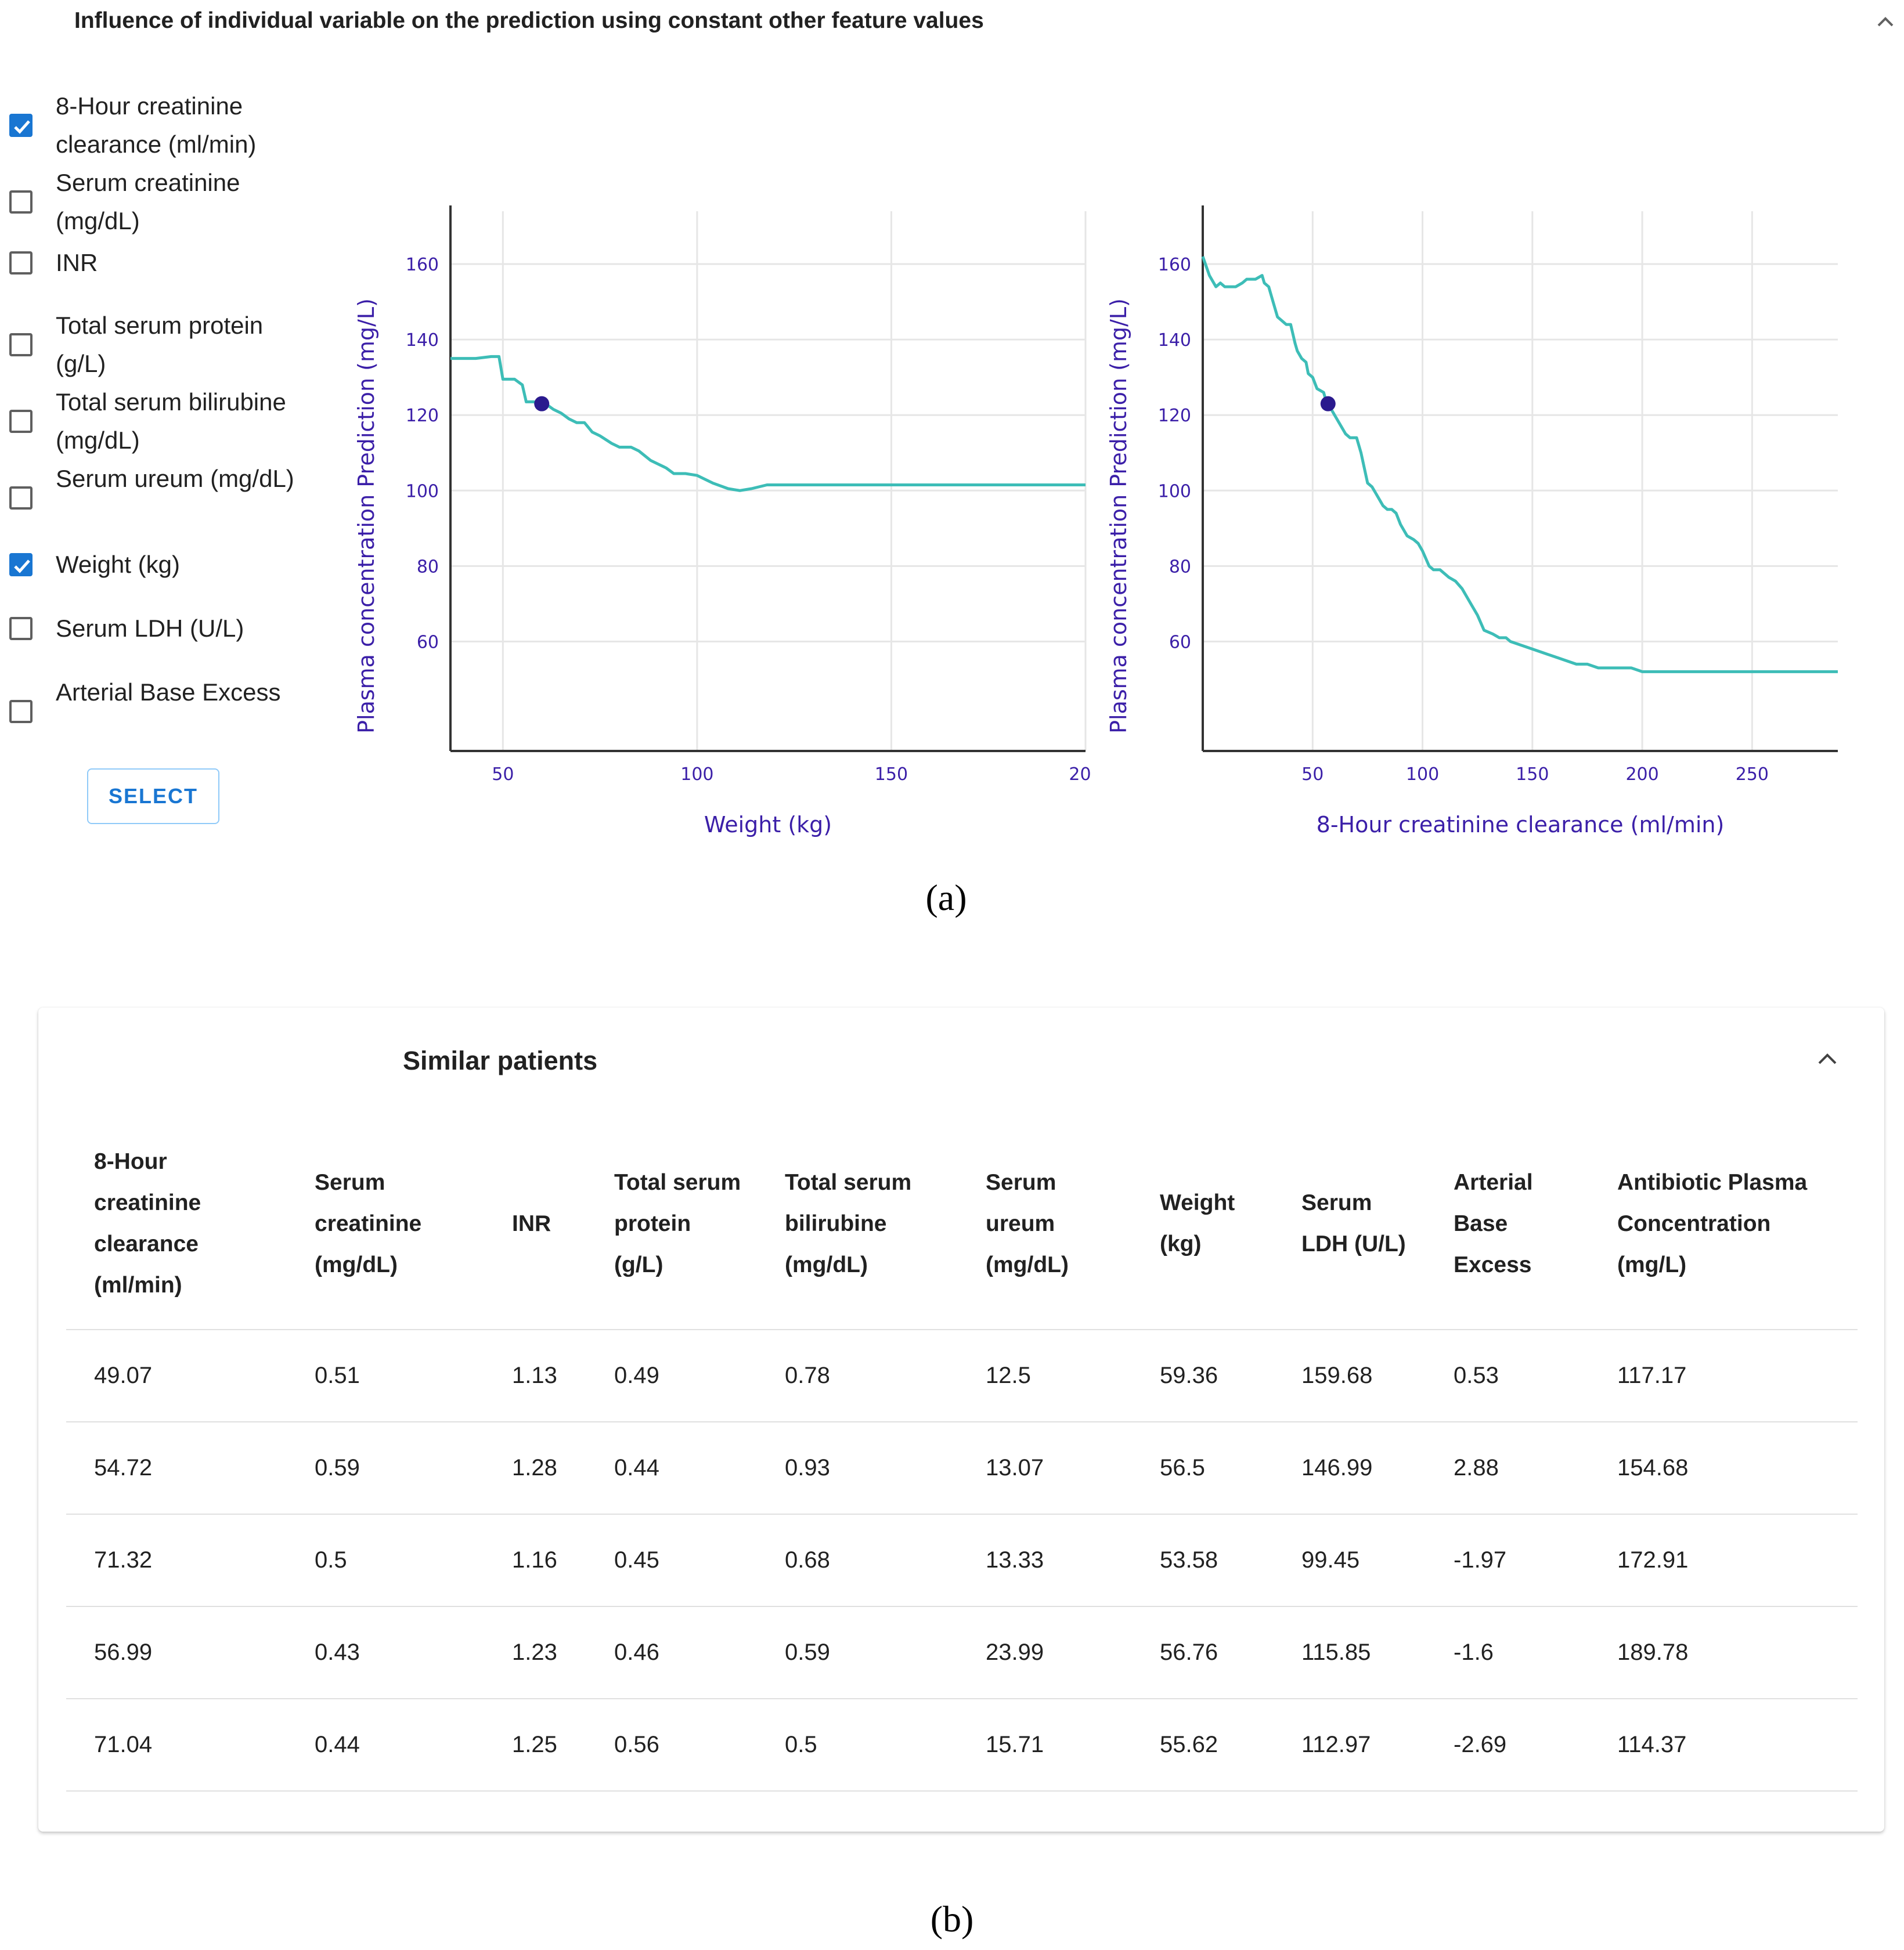 This screenshot has width=1904, height=1950. I want to click on y-tick-label: 160, so click(1174, 265).